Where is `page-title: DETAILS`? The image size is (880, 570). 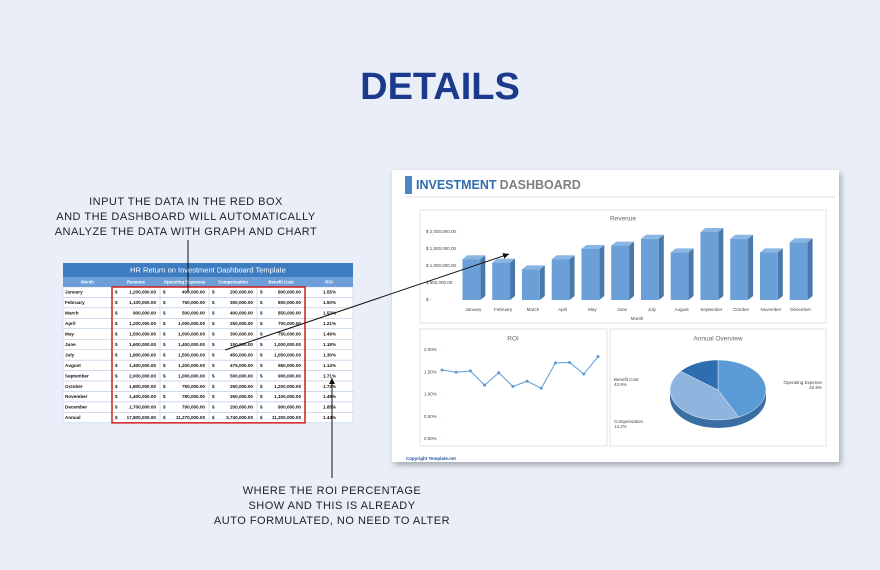 page-title: DETAILS is located at coordinates (440, 87).